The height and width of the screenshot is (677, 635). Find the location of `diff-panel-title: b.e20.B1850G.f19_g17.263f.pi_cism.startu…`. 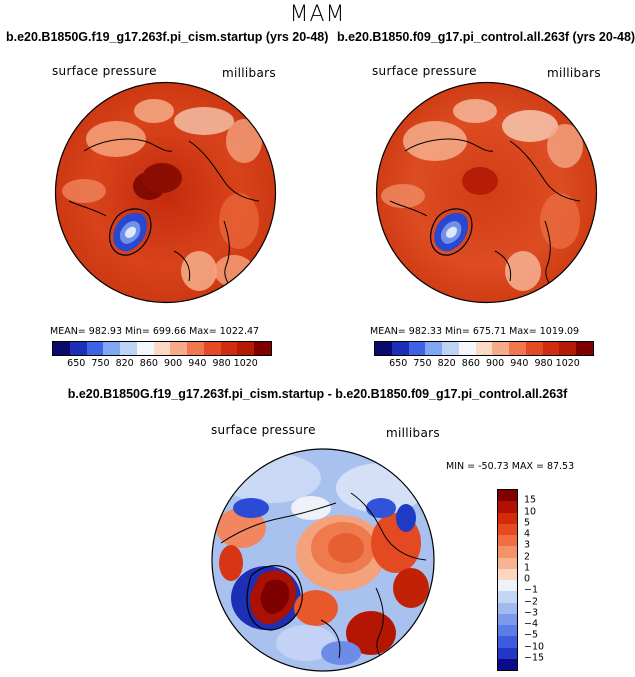

diff-panel-title: b.e20.B1850G.f19_g17.263f.pi_cism.startu… is located at coordinates (317, 394).